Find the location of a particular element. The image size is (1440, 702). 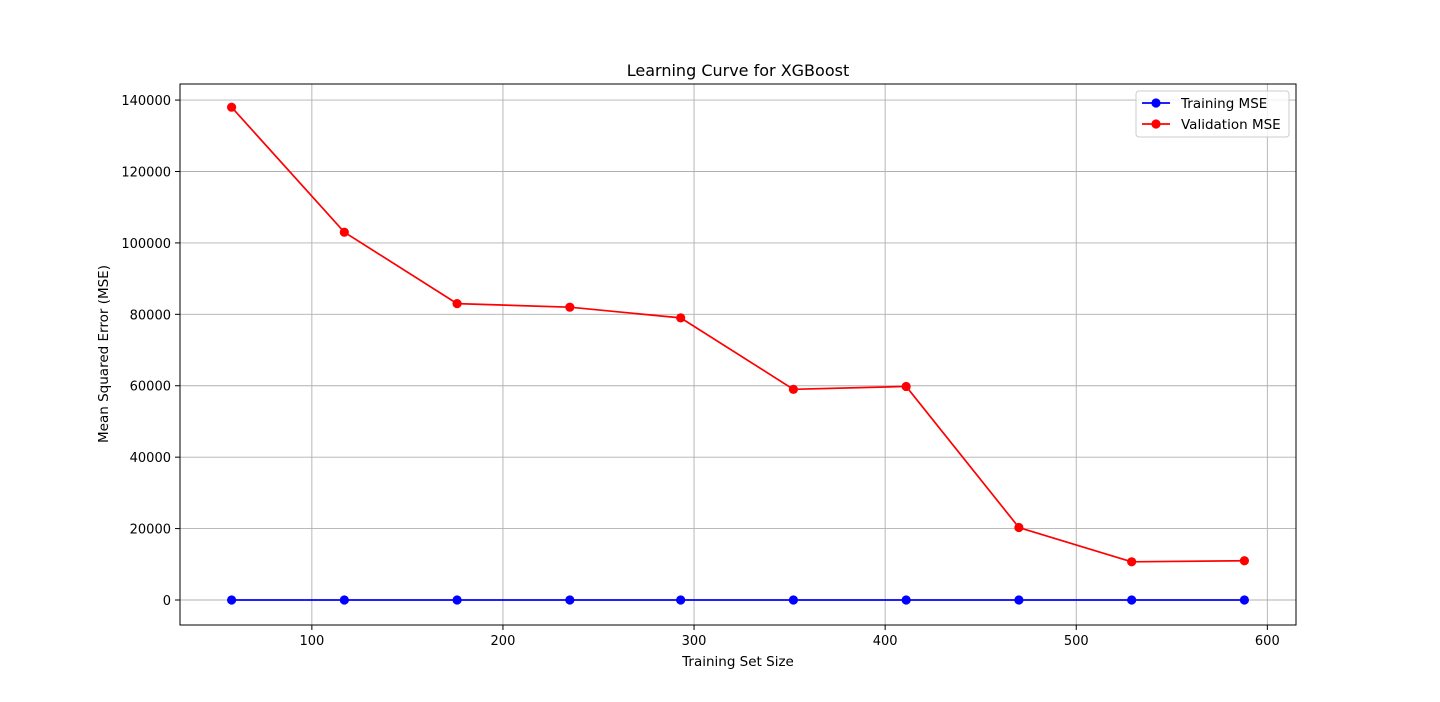

y-axis-label: Mean Squared Error (MSE) is located at coordinates (104, 354).